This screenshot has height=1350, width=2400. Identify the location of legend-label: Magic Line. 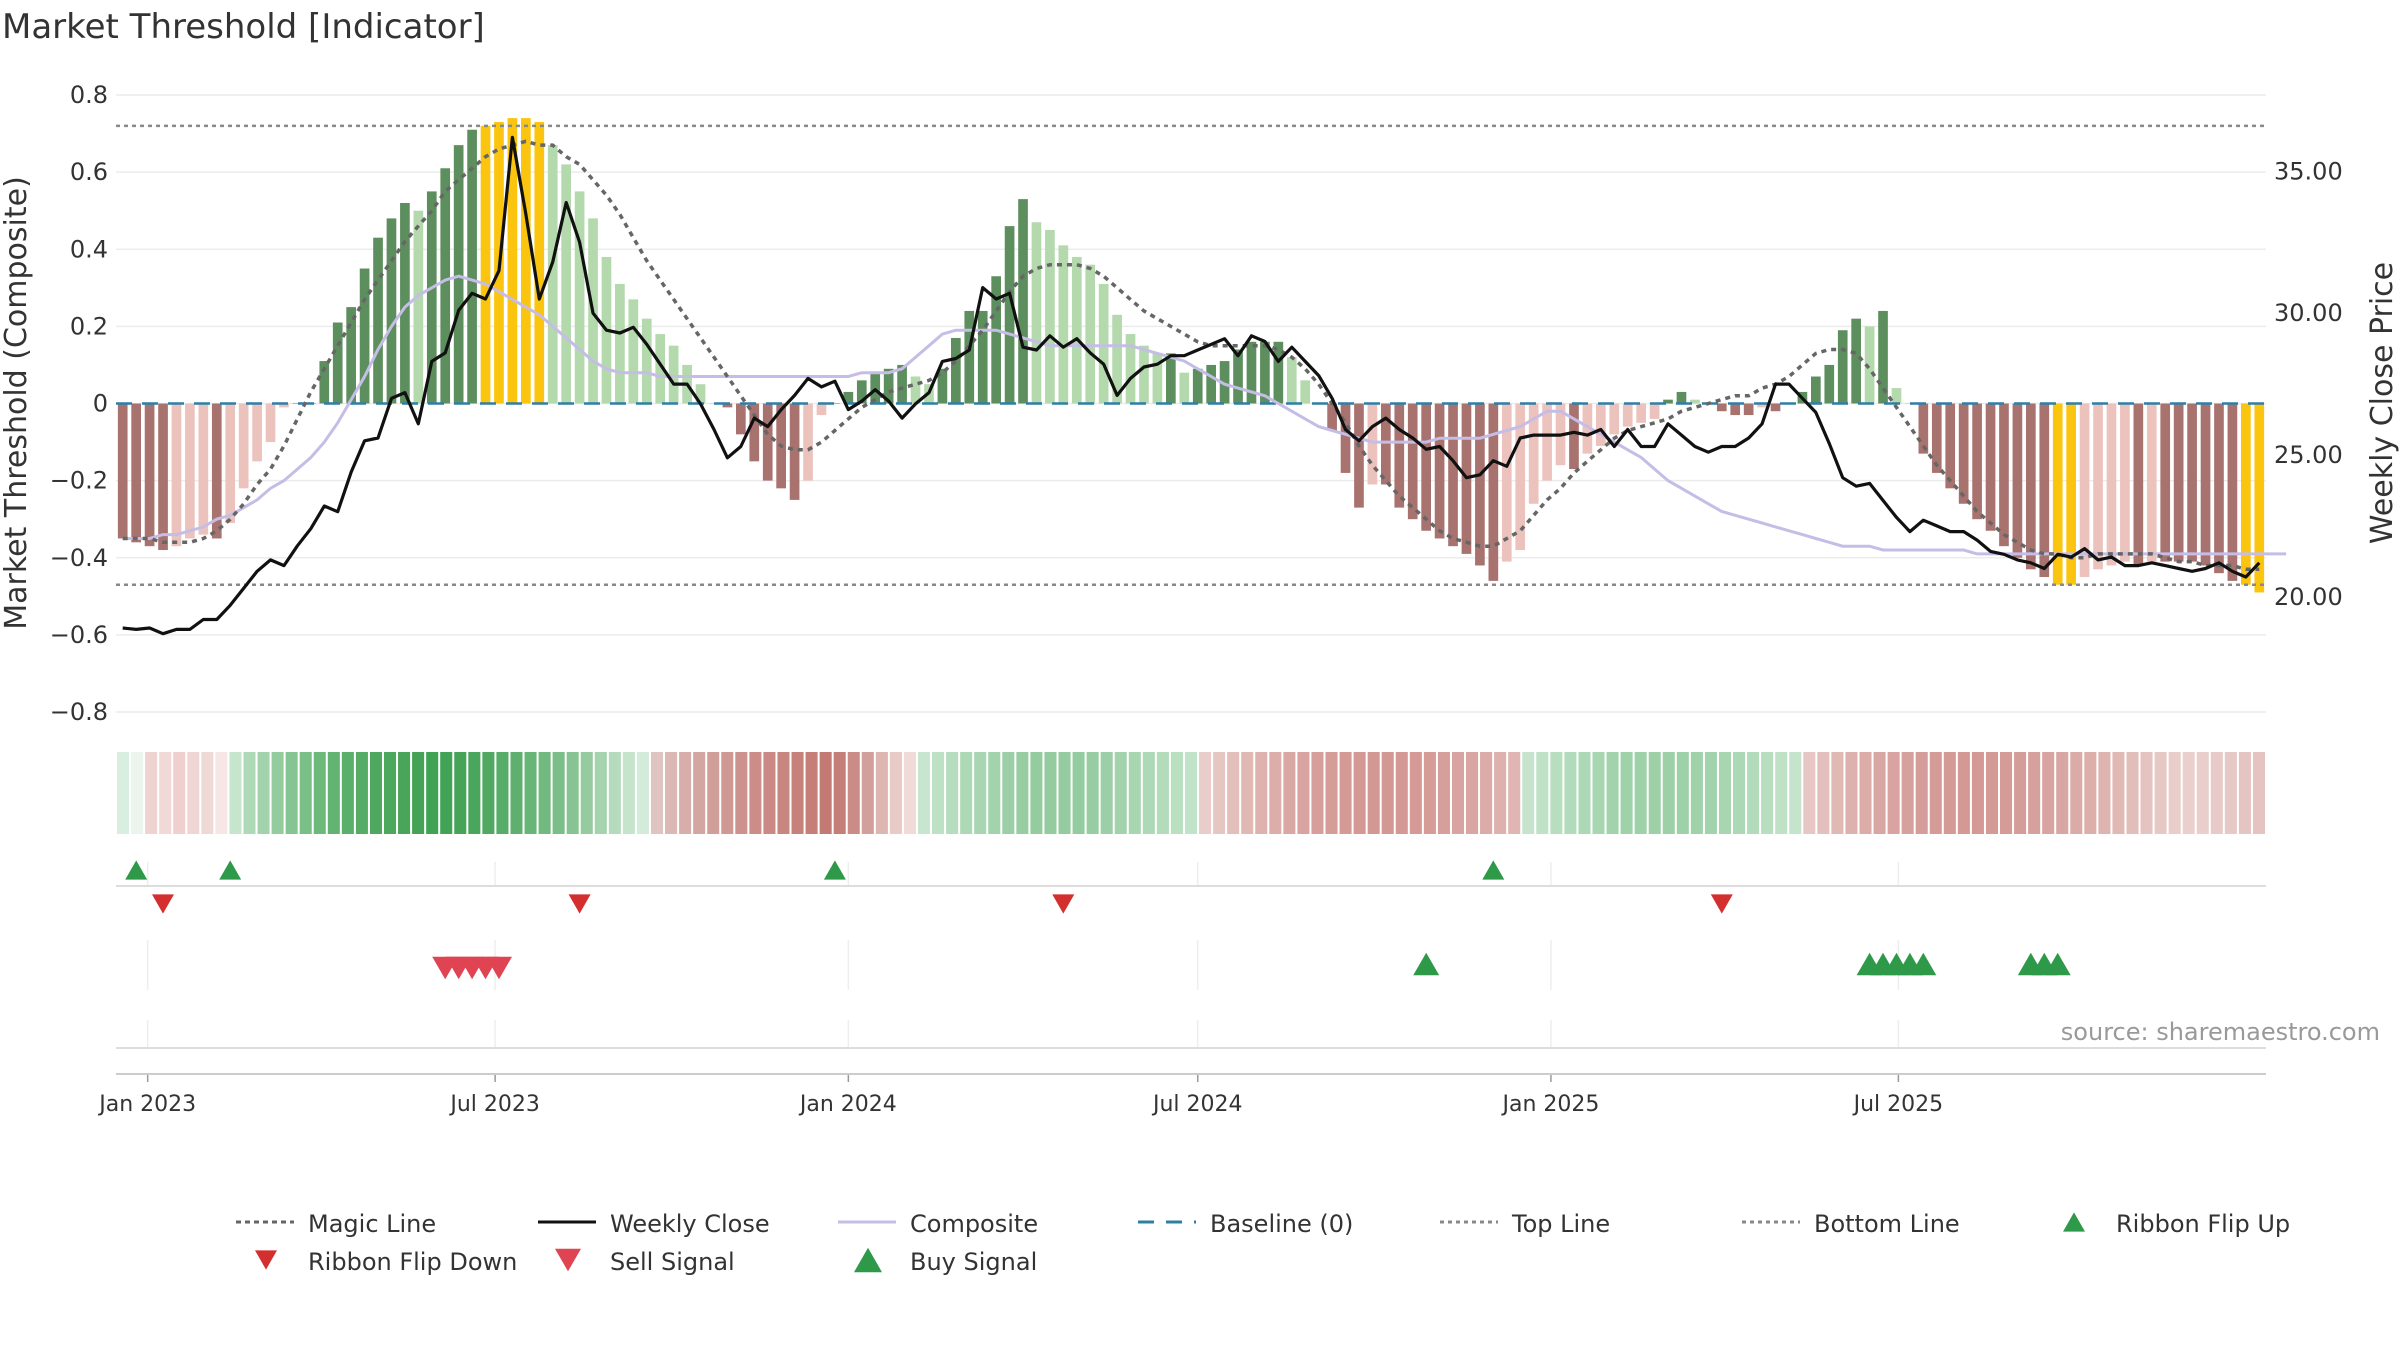
(372, 1224).